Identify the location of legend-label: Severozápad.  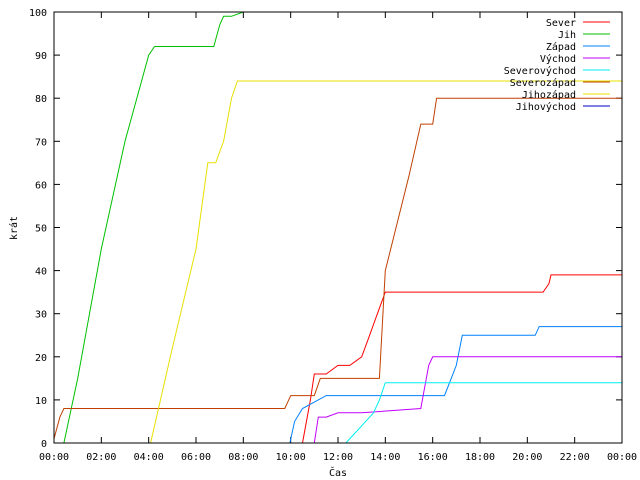
(543, 83).